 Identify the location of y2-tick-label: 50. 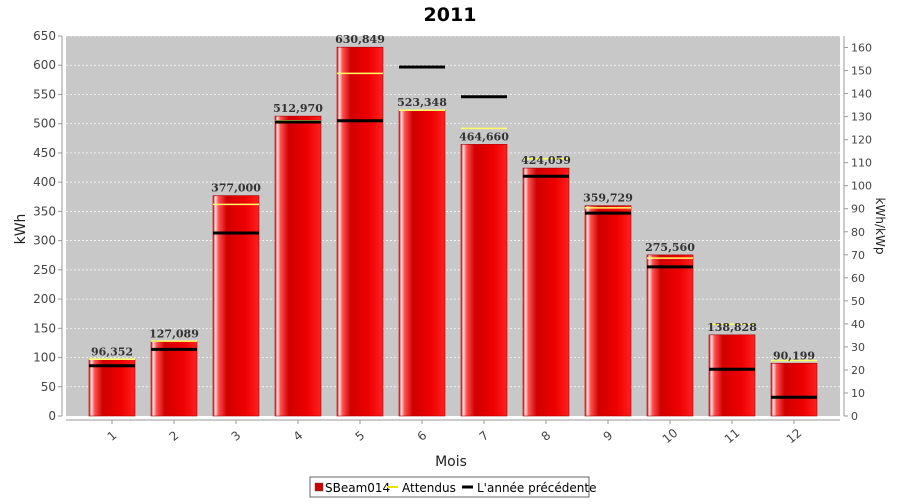
(858, 301).